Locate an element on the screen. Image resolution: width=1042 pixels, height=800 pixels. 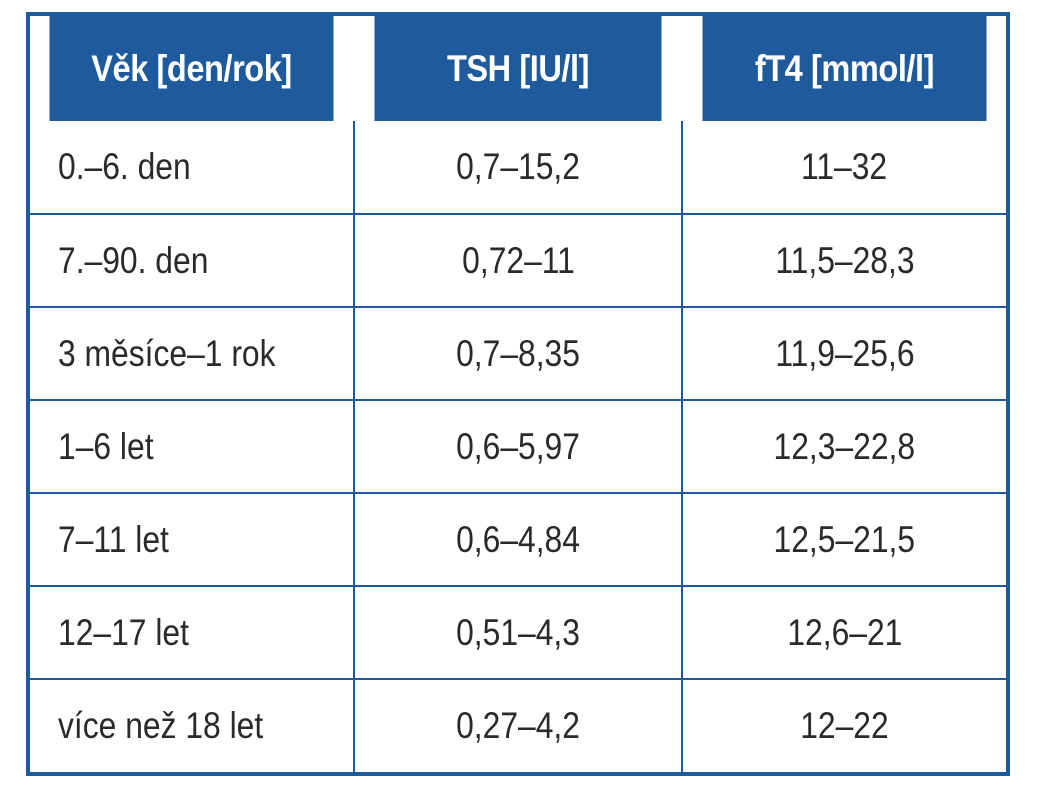
cell-age: 0.–6. den is located at coordinates (192, 168).